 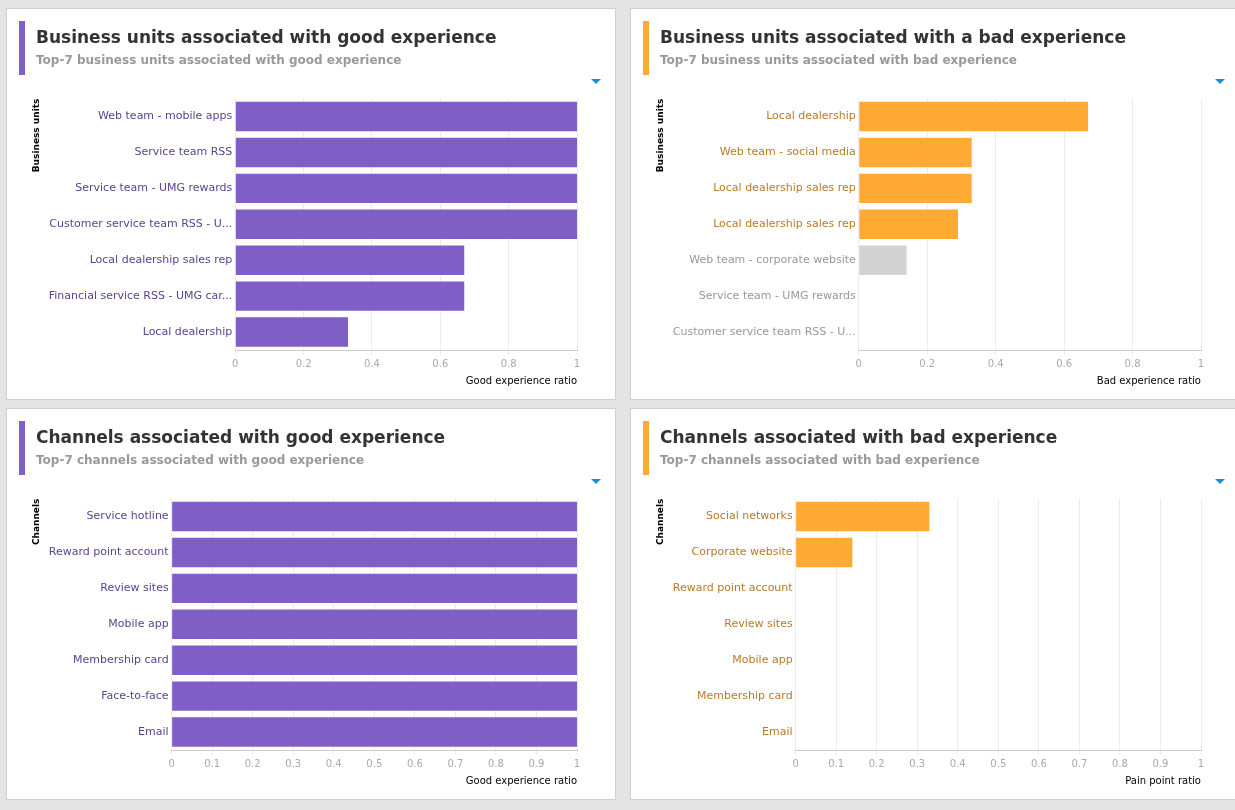 I want to click on chart-title: Channels associated with good experience, so click(x=241, y=437).